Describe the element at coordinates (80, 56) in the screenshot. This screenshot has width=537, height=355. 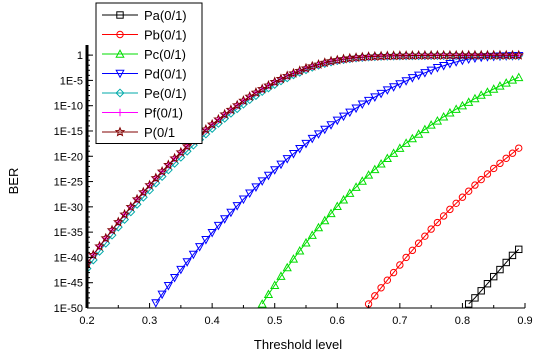
I see `y-tick-label: 1` at that location.